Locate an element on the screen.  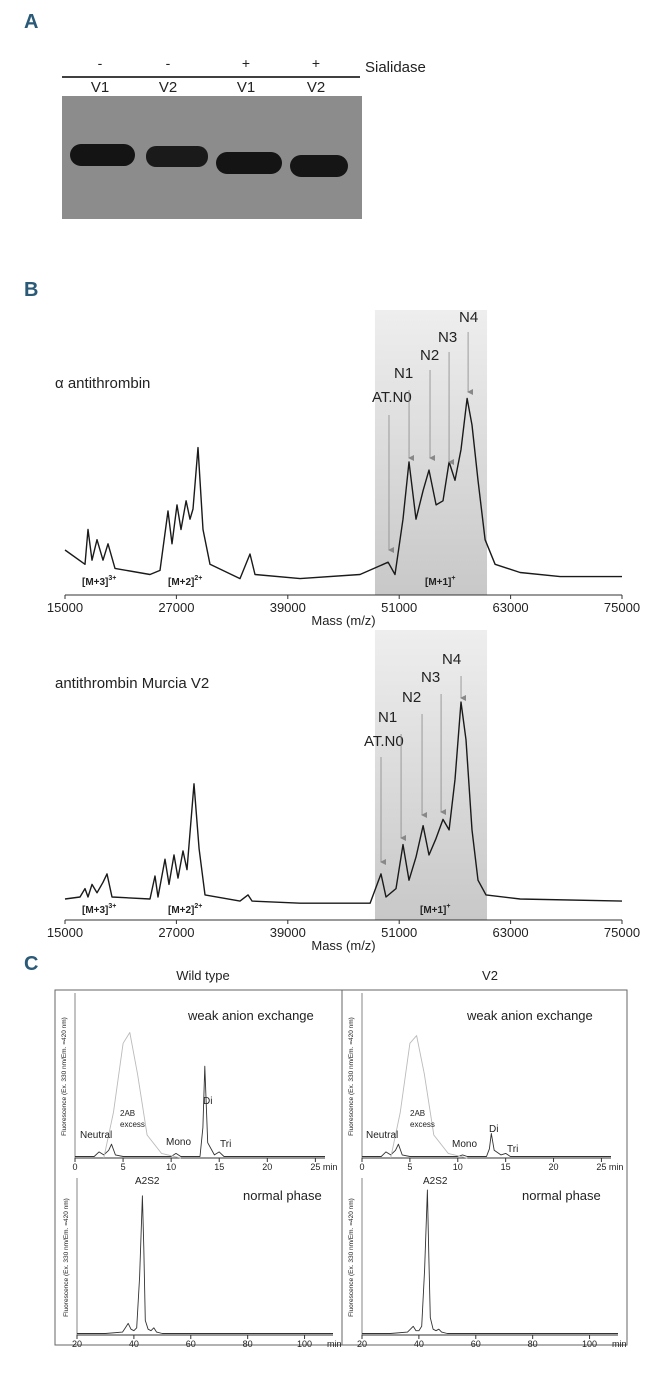
column-title: V2 is located at coordinates (490, 975).